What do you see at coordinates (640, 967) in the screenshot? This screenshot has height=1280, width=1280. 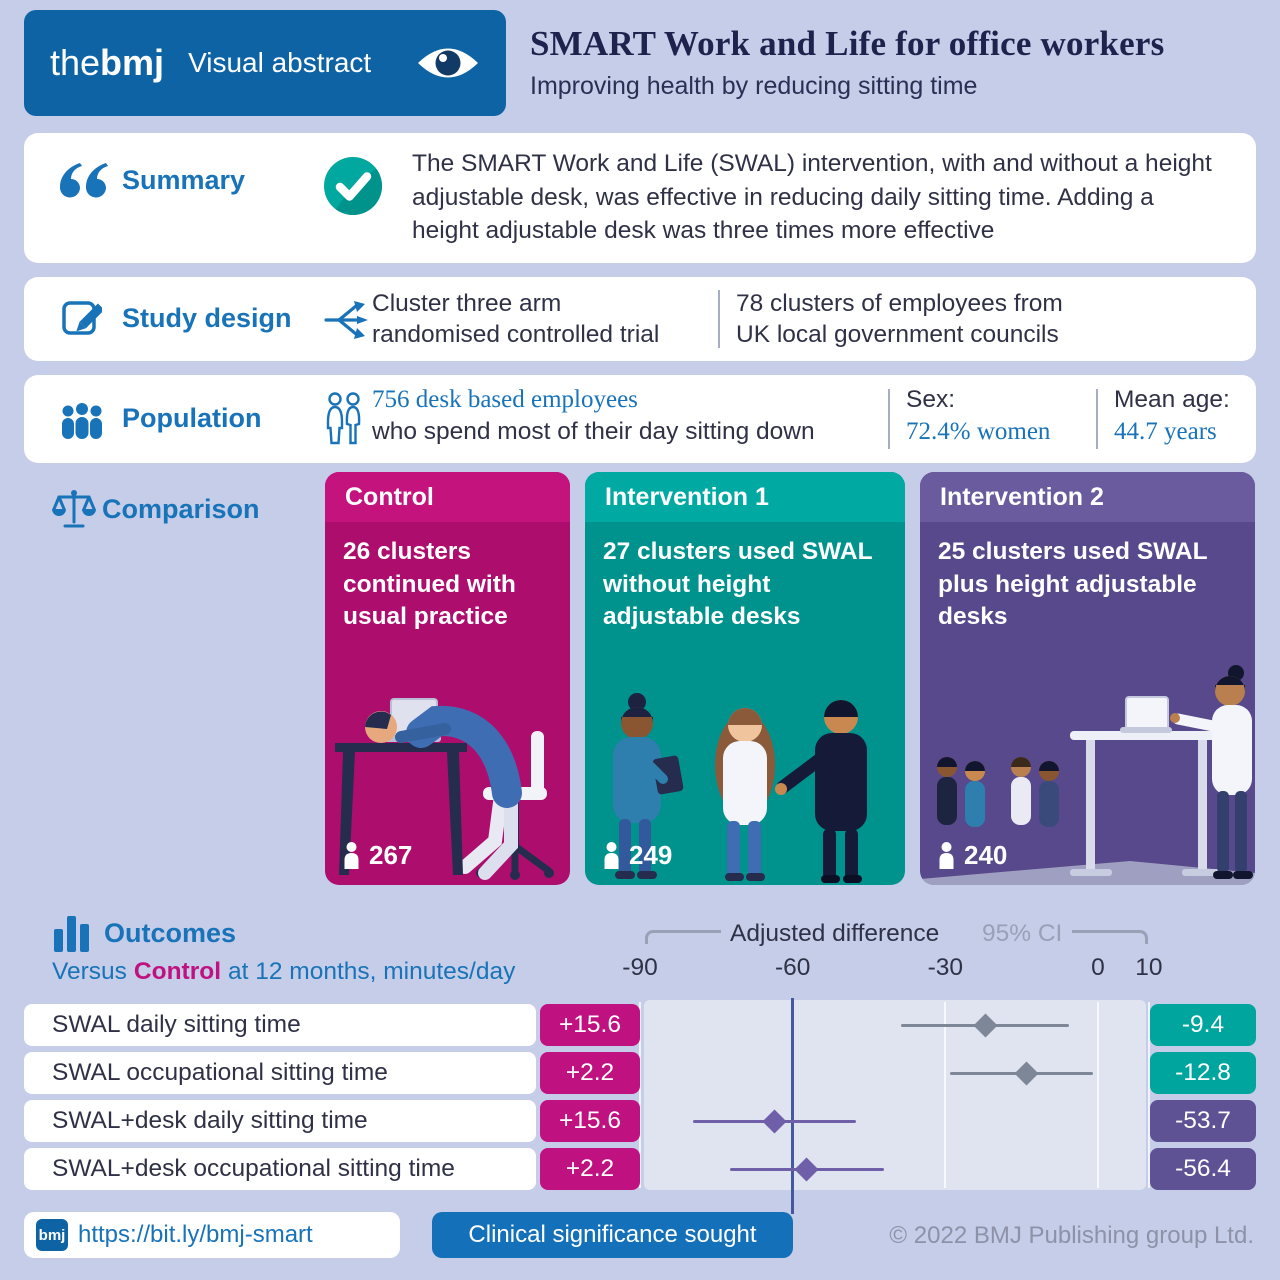 I see `axis-tick-label: -90` at bounding box center [640, 967].